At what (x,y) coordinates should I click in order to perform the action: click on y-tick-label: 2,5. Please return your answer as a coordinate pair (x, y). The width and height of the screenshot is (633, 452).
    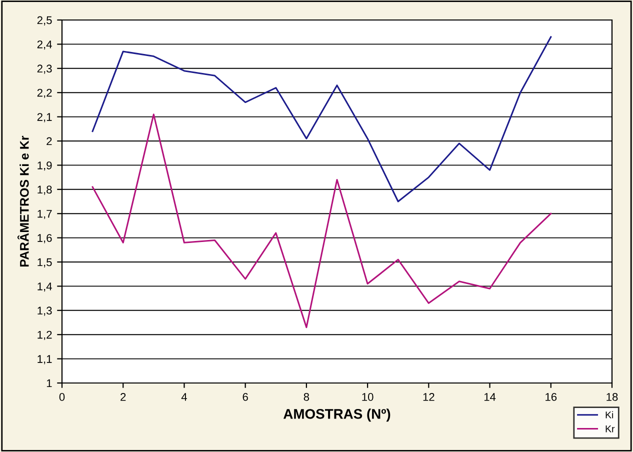
    Looking at the image, I should click on (44, 21).